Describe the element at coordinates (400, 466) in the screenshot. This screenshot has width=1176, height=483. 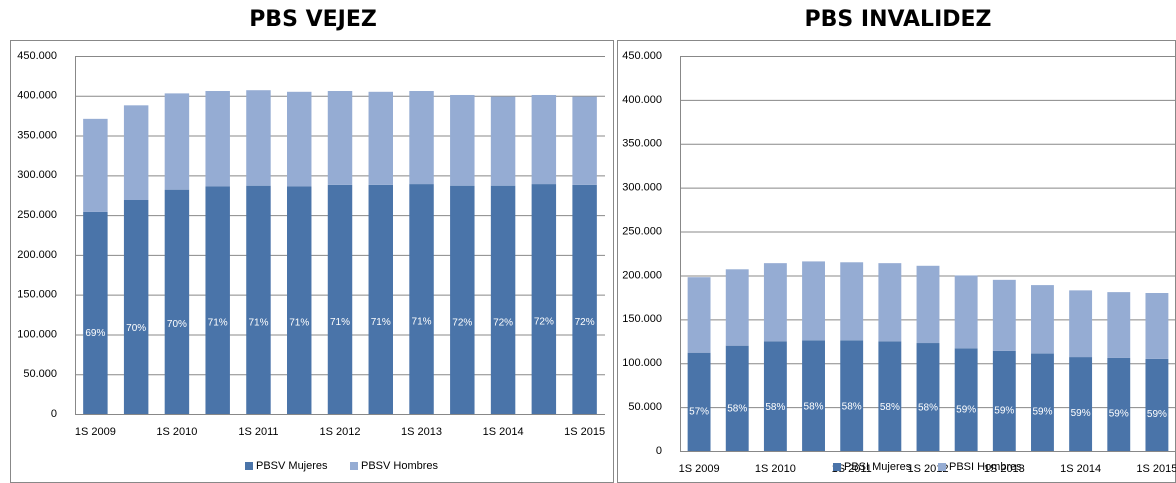
I see `legend-label: PBSV Hombres` at that location.